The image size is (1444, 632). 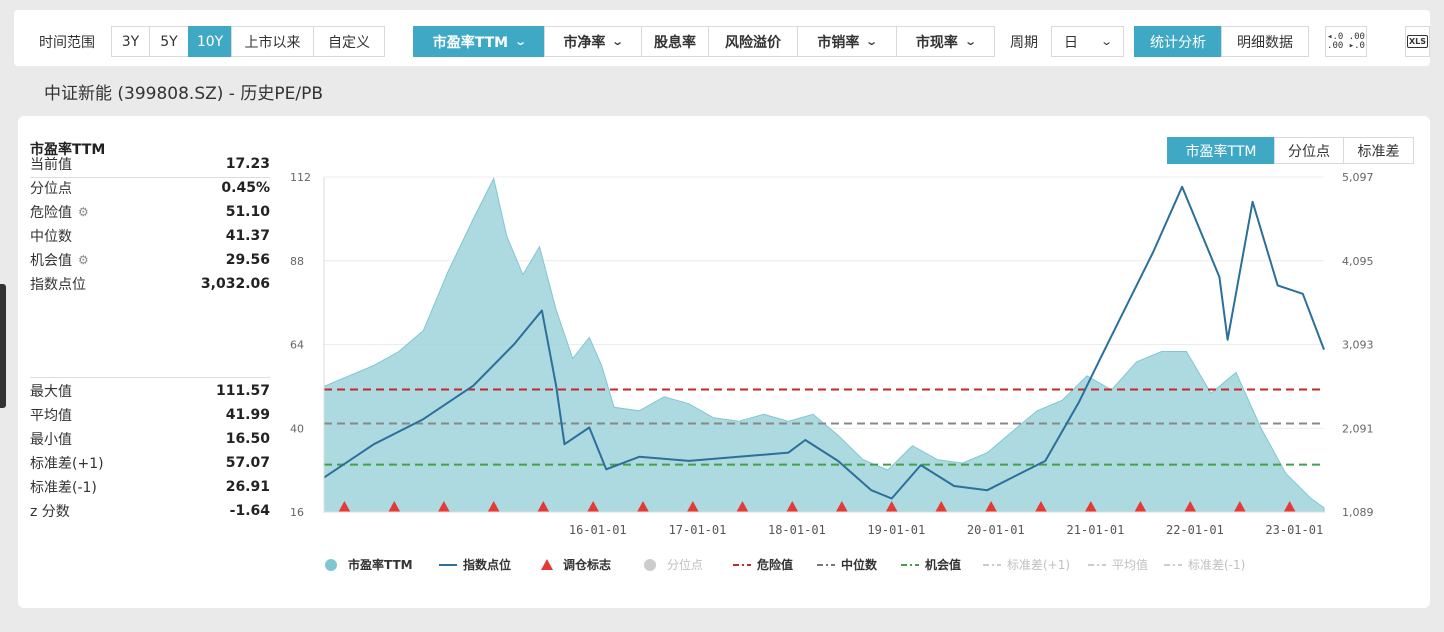 I want to click on stat-value: 0.45%, so click(x=245, y=188).